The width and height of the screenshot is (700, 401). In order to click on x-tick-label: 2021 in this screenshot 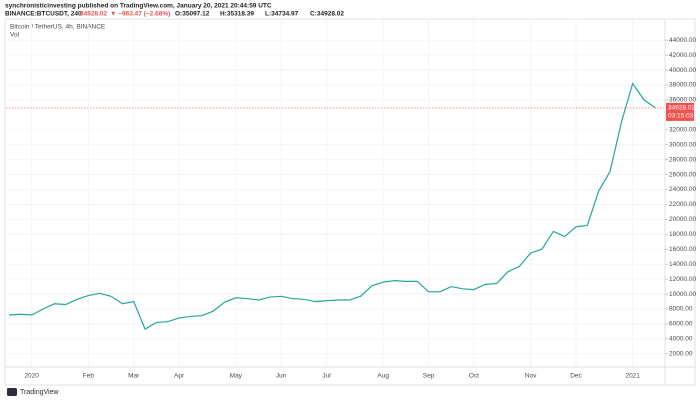, I will do `click(632, 376)`.